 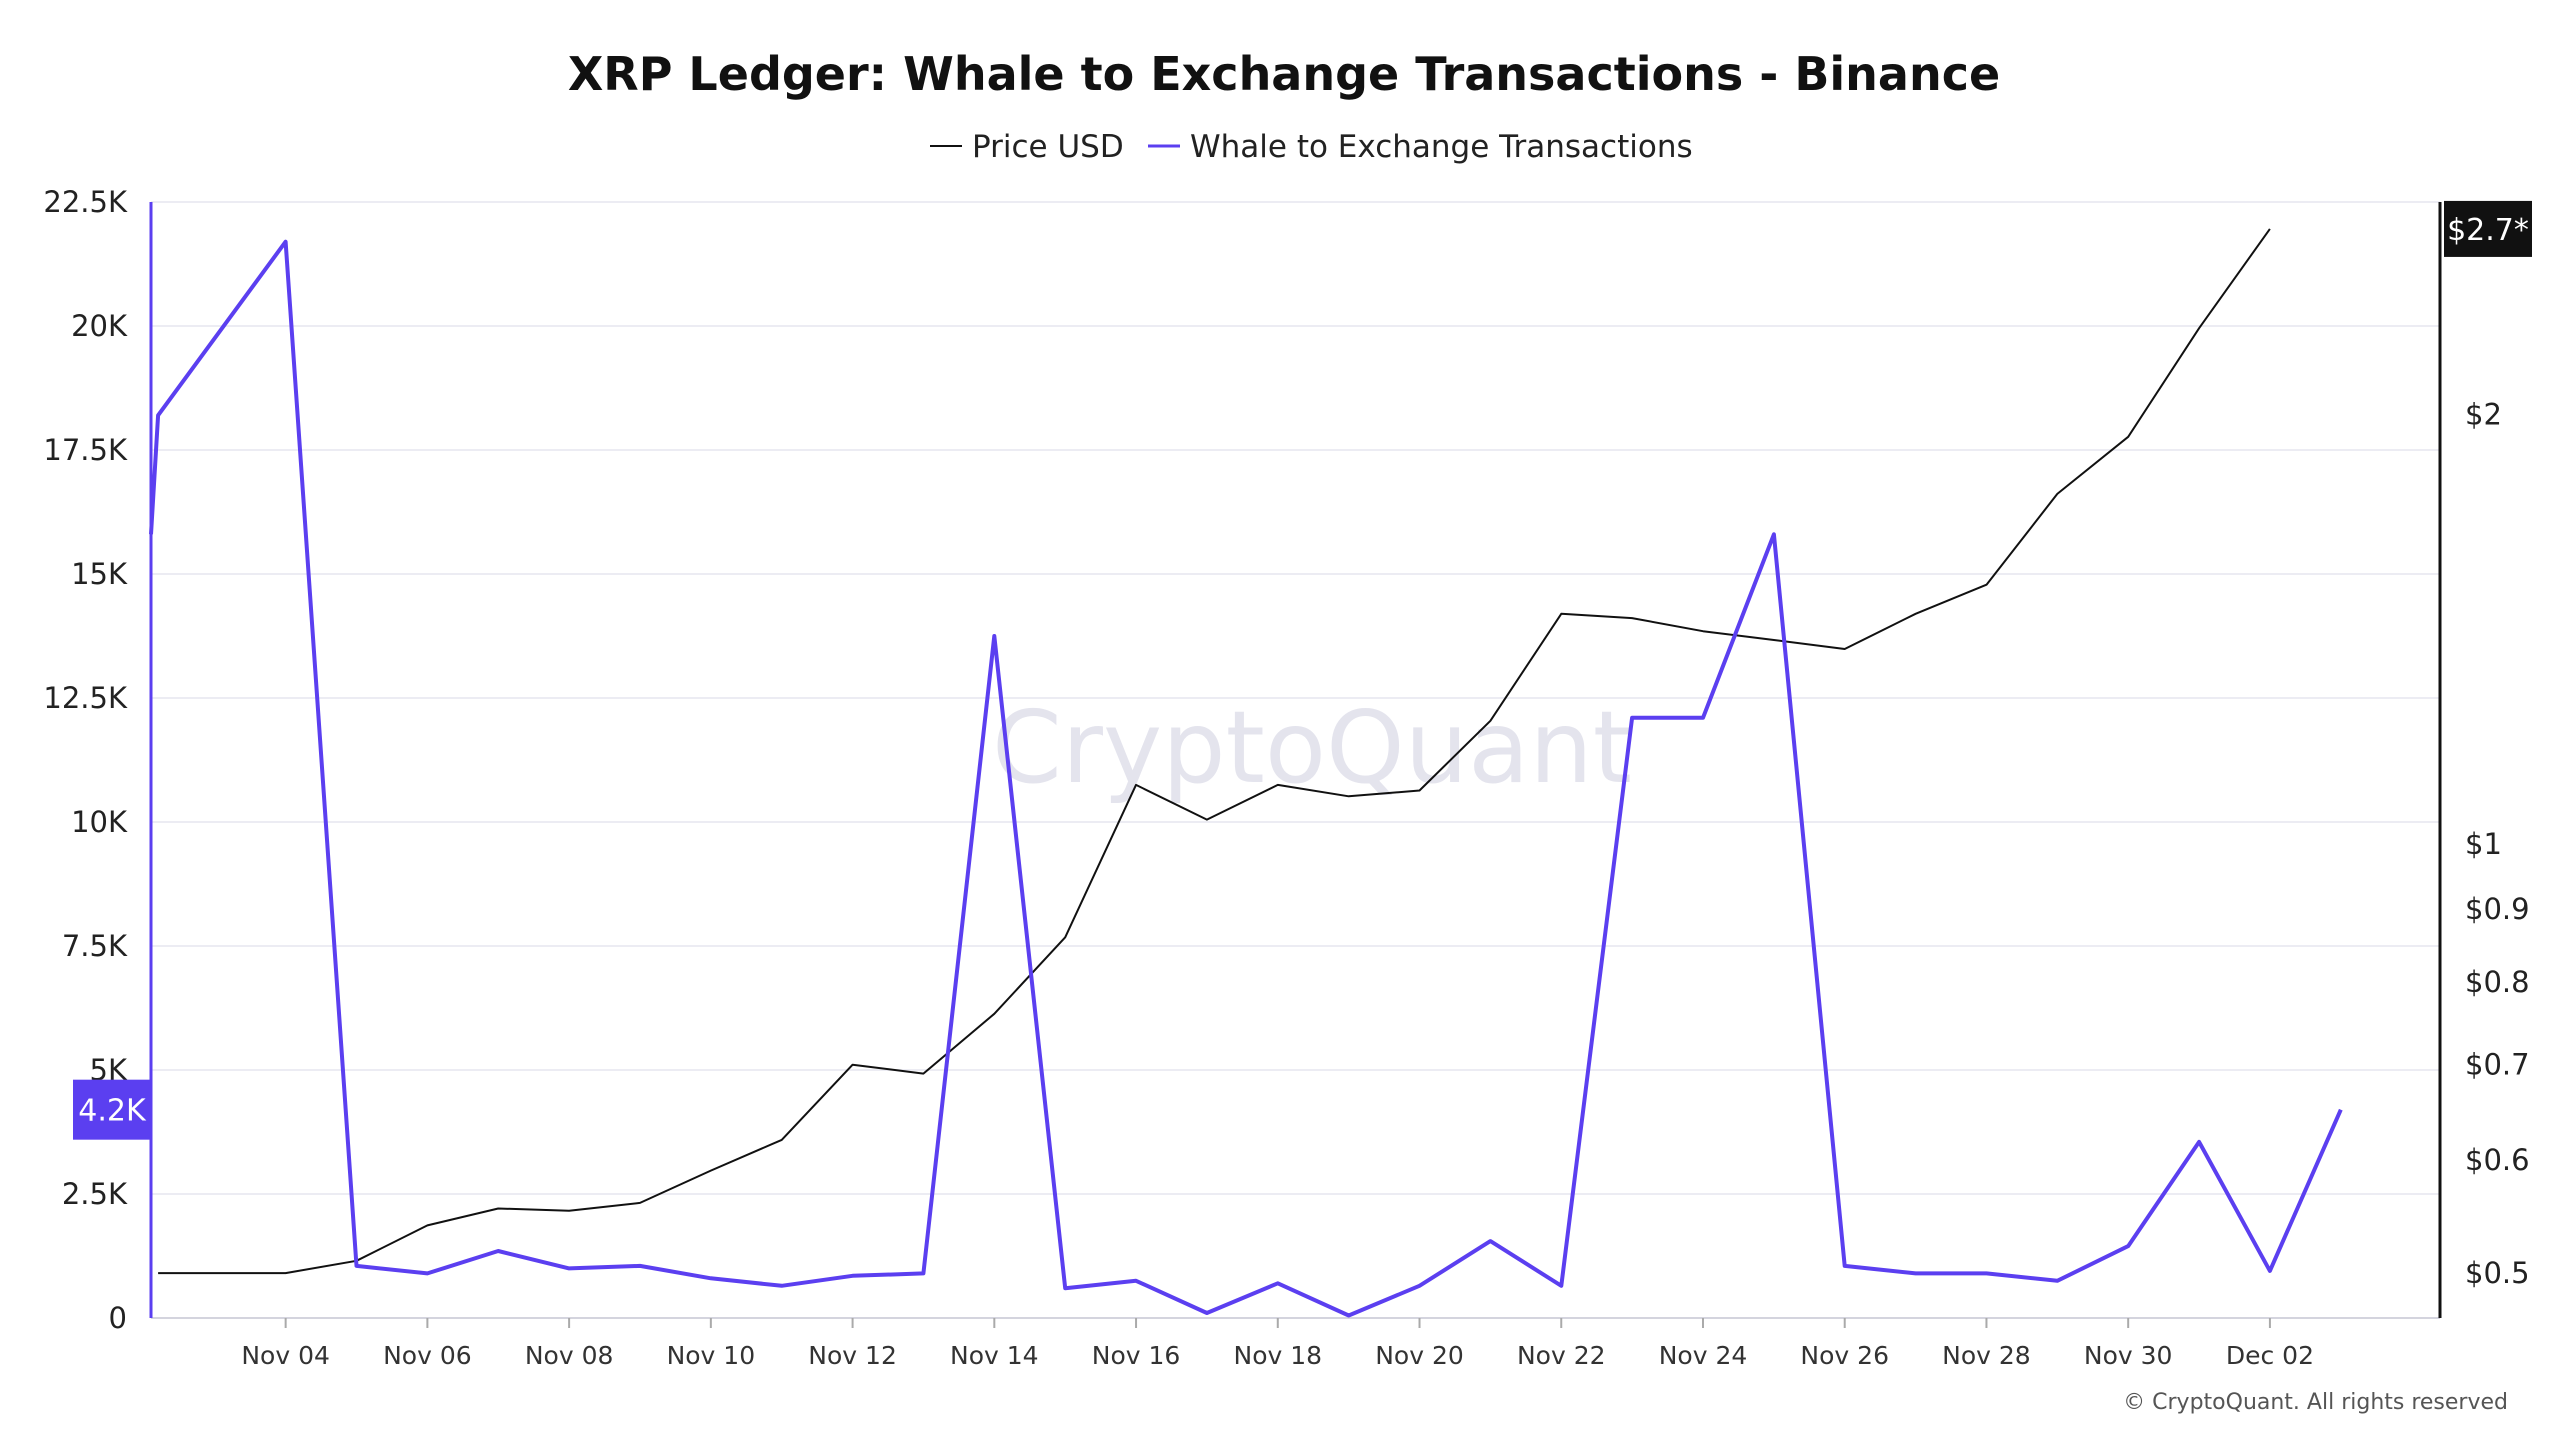 I want to click on left-y-tick-label: 15K, so click(x=99, y=574).